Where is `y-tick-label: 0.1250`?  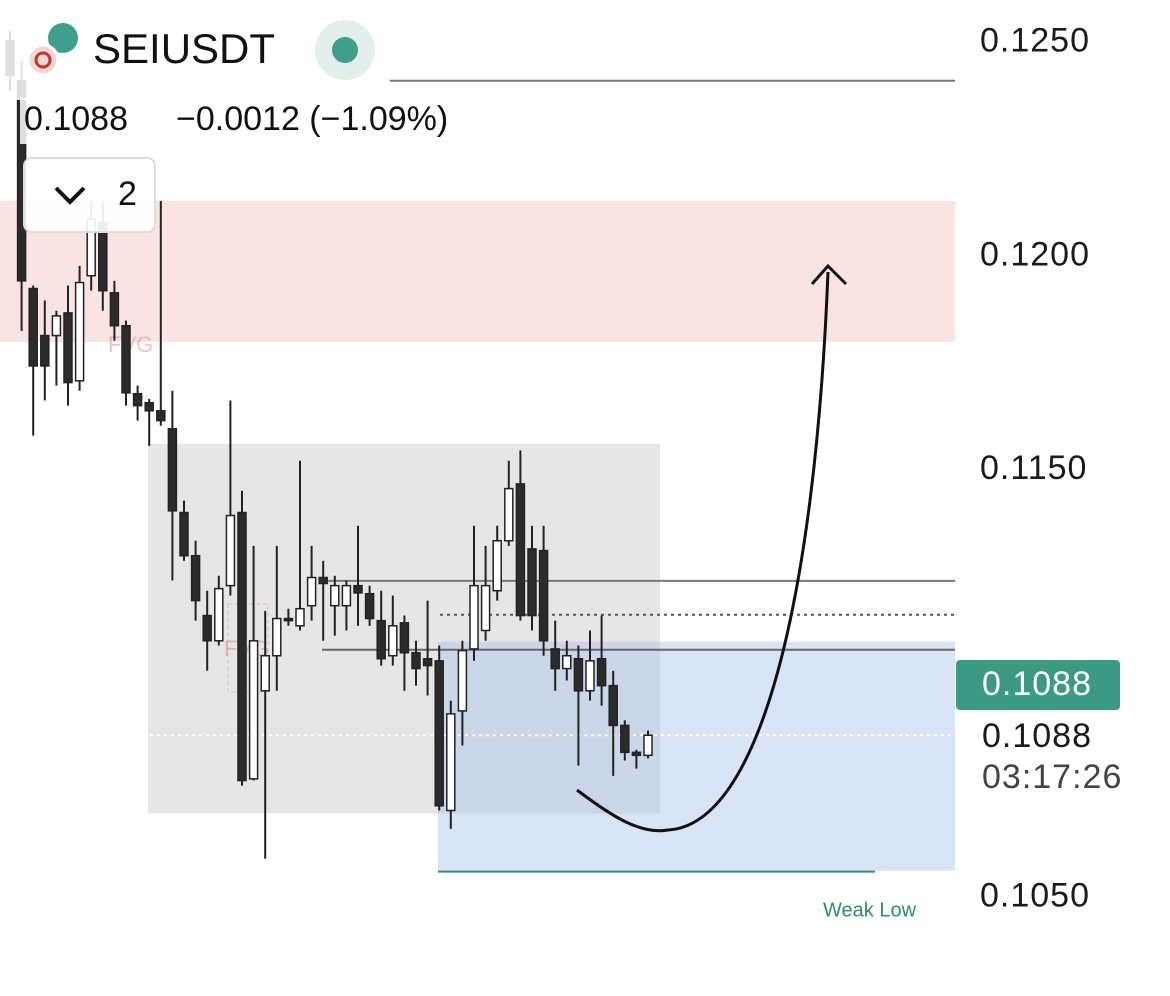
y-tick-label: 0.1250 is located at coordinates (1035, 41).